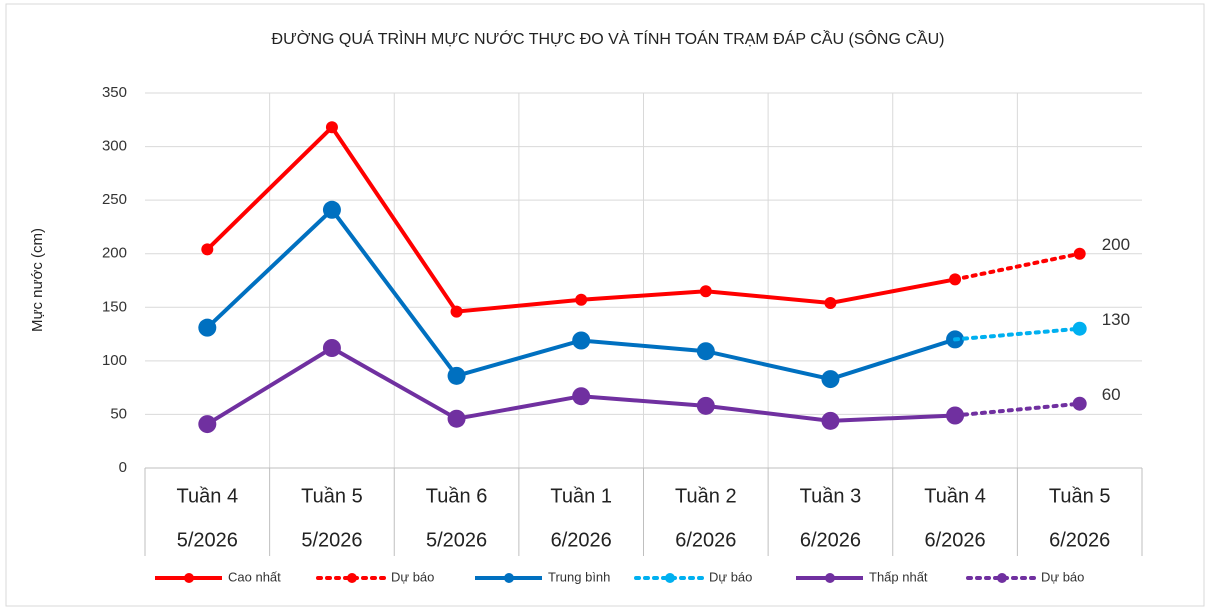 The width and height of the screenshot is (1212, 612). I want to click on y-tick-label: 350, so click(114, 92).